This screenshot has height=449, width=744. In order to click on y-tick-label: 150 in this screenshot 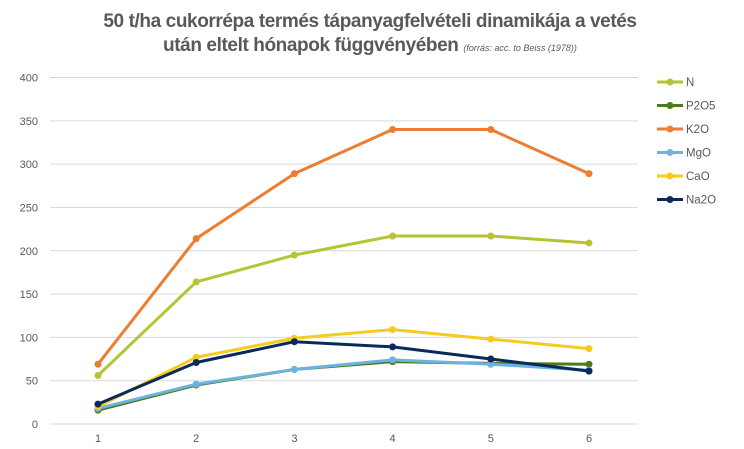, I will do `click(29, 295)`.